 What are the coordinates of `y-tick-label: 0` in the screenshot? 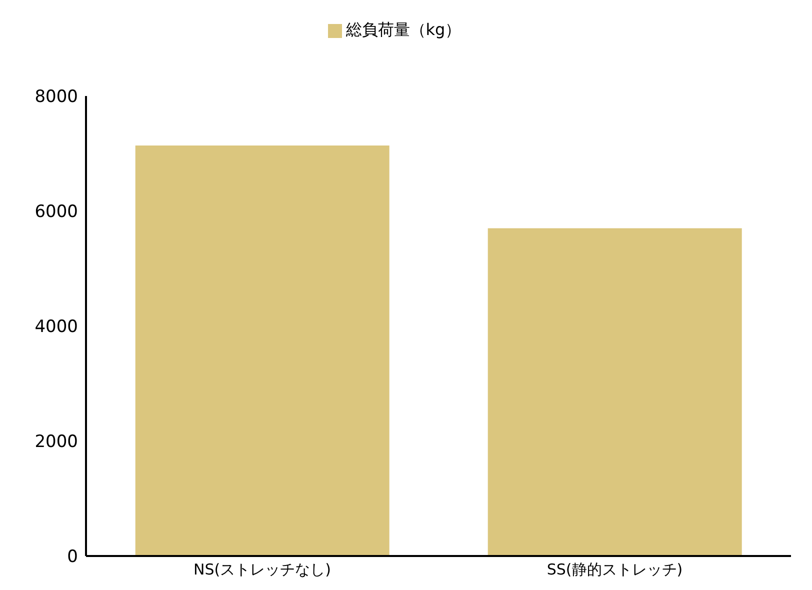 It's located at (72, 557).